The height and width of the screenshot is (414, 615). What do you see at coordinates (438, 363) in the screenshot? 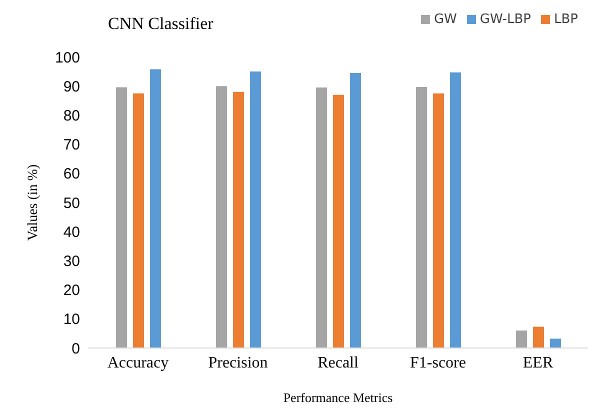
I see `x-tick-label: F1-score` at bounding box center [438, 363].